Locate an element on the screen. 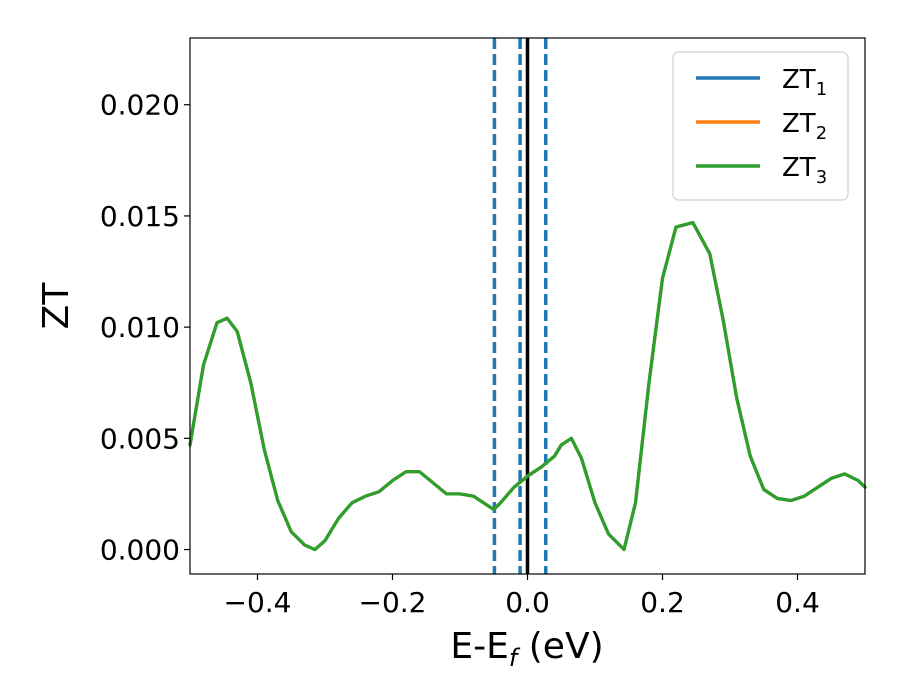 The height and width of the screenshot is (700, 900). x-tick-label: −0.4 is located at coordinates (258, 602).